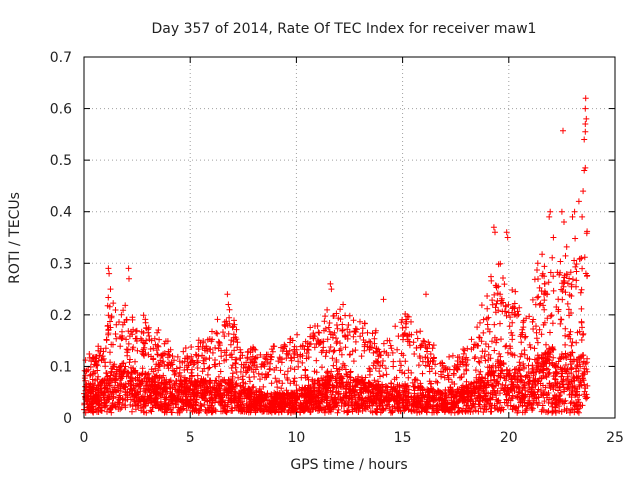 The image size is (640, 480). I want to click on x-tick-label: 20, so click(509, 438).